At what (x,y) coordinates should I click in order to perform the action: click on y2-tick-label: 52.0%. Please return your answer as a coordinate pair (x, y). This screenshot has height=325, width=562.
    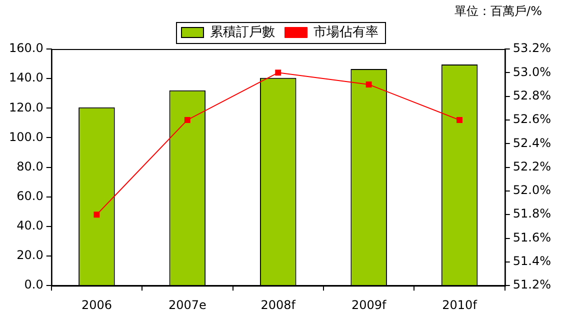
    Looking at the image, I should click on (532, 190).